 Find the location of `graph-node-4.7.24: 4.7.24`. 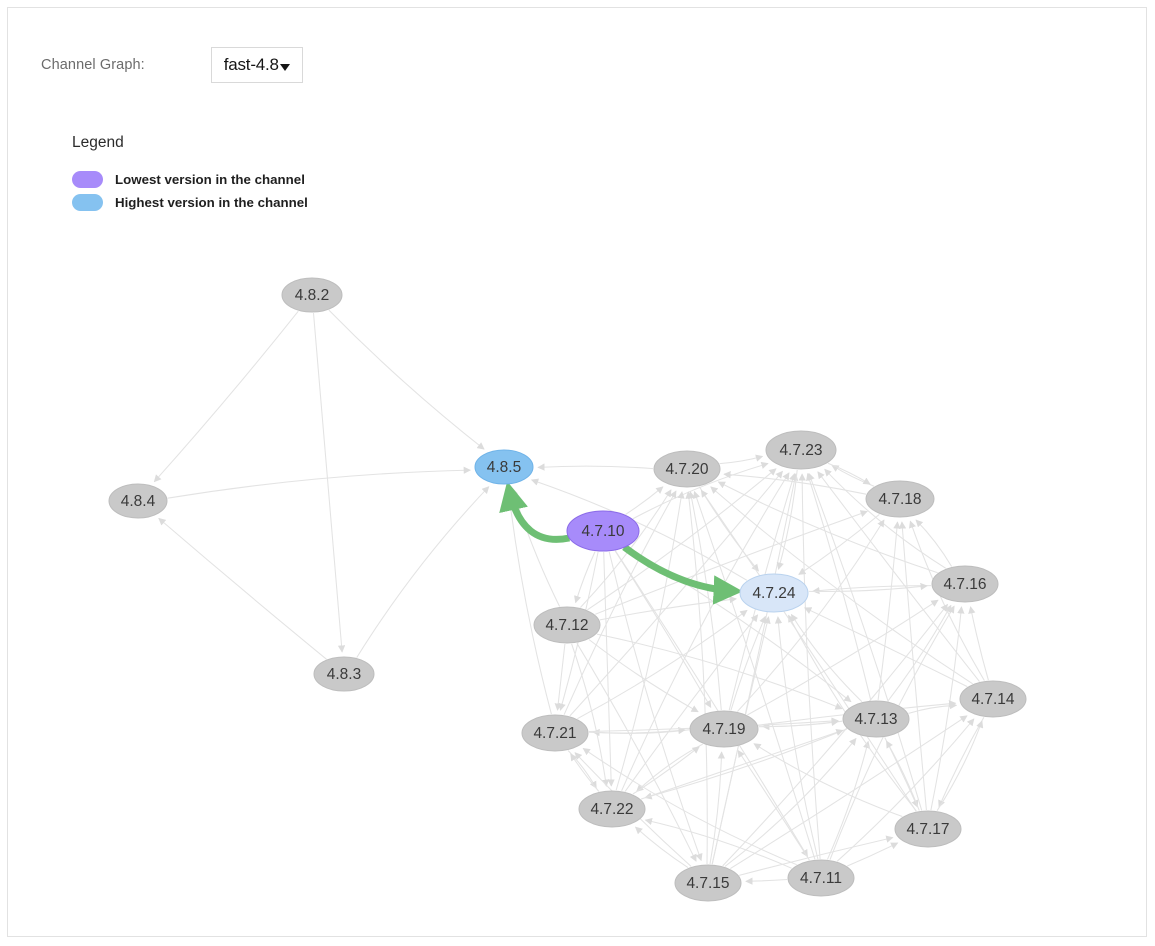

graph-node-4.7.24: 4.7.24 is located at coordinates (774, 593).